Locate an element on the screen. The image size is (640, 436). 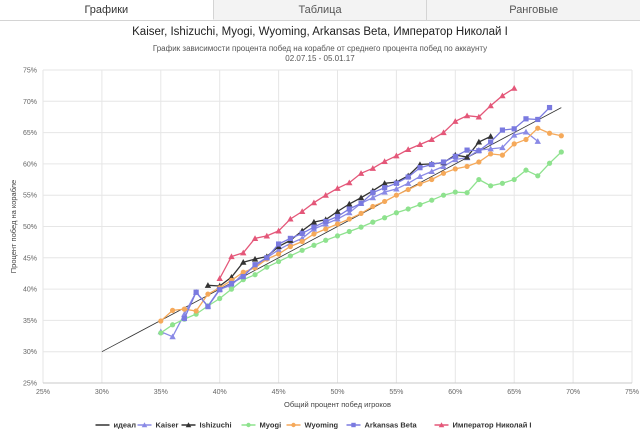
legend-marker-myogi is located at coordinates (248, 425).